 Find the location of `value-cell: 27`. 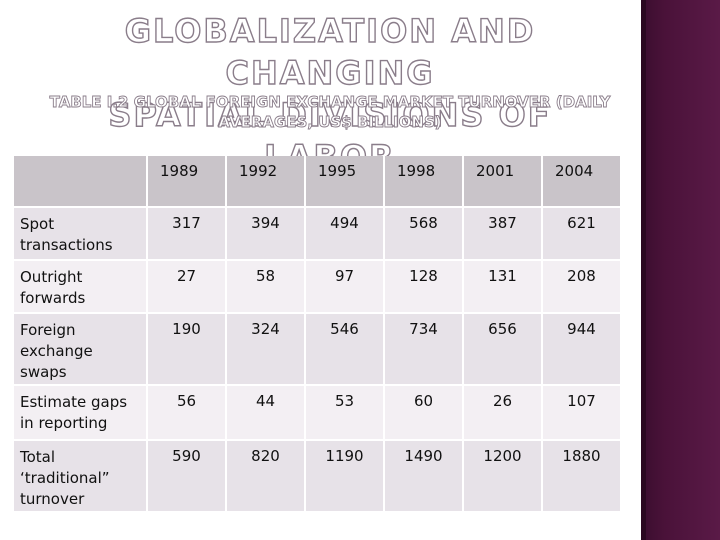

value-cell: 27 is located at coordinates (187, 287).